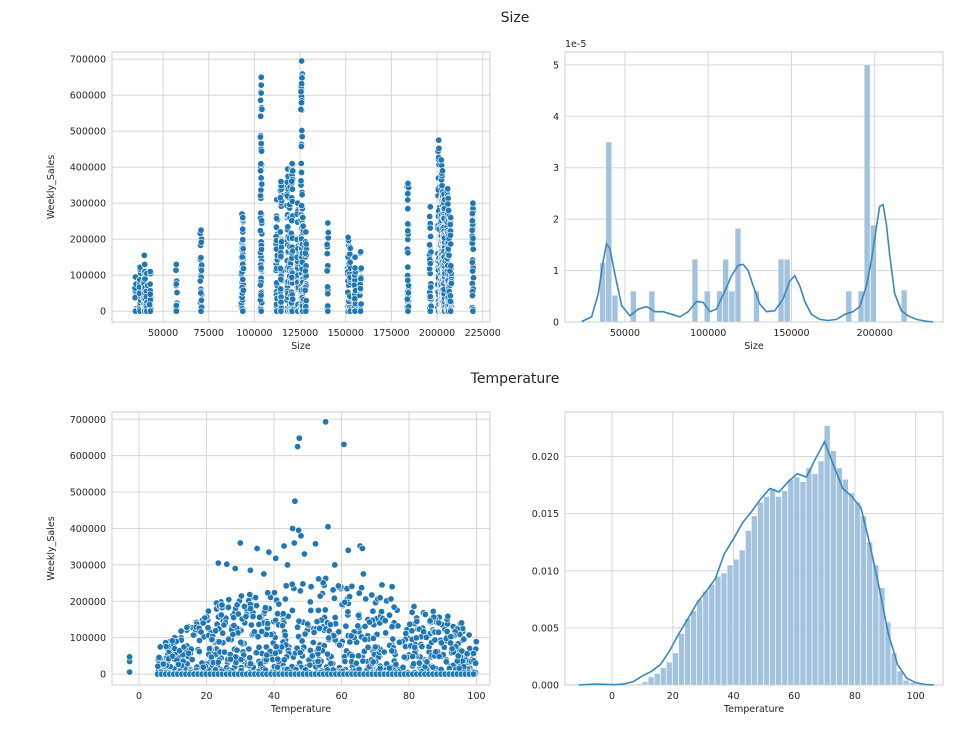  What do you see at coordinates (88, 456) in the screenshot?
I see `y-tick-label: 600000` at bounding box center [88, 456].